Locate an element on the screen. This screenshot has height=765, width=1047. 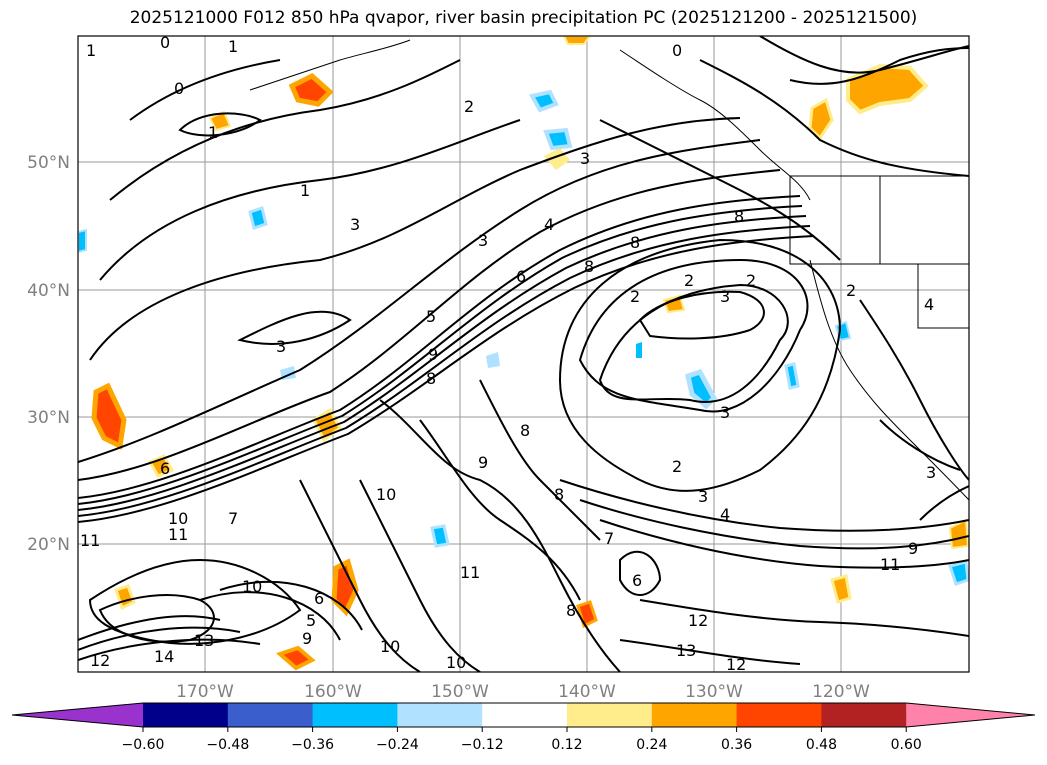
latitude-labels: 50°N 40°N 30°N 20°N is located at coordinates (48, 354).